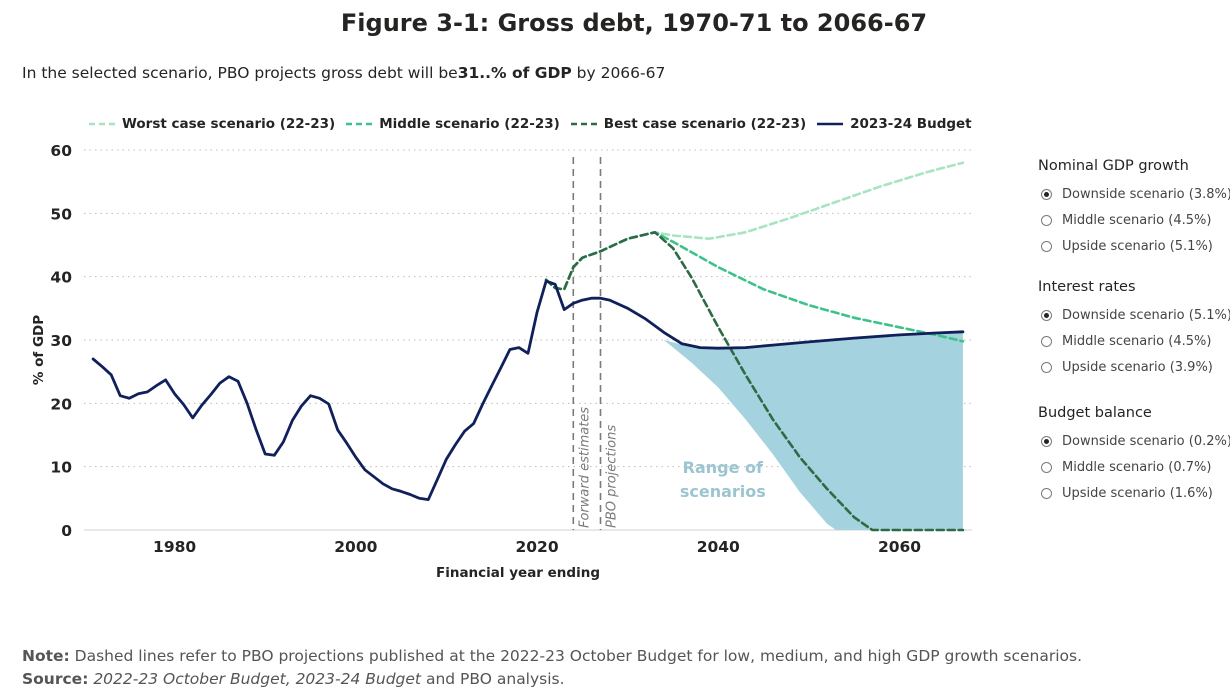  What do you see at coordinates (723, 467) in the screenshot?
I see `range-annotation-label: Range of` at bounding box center [723, 467].